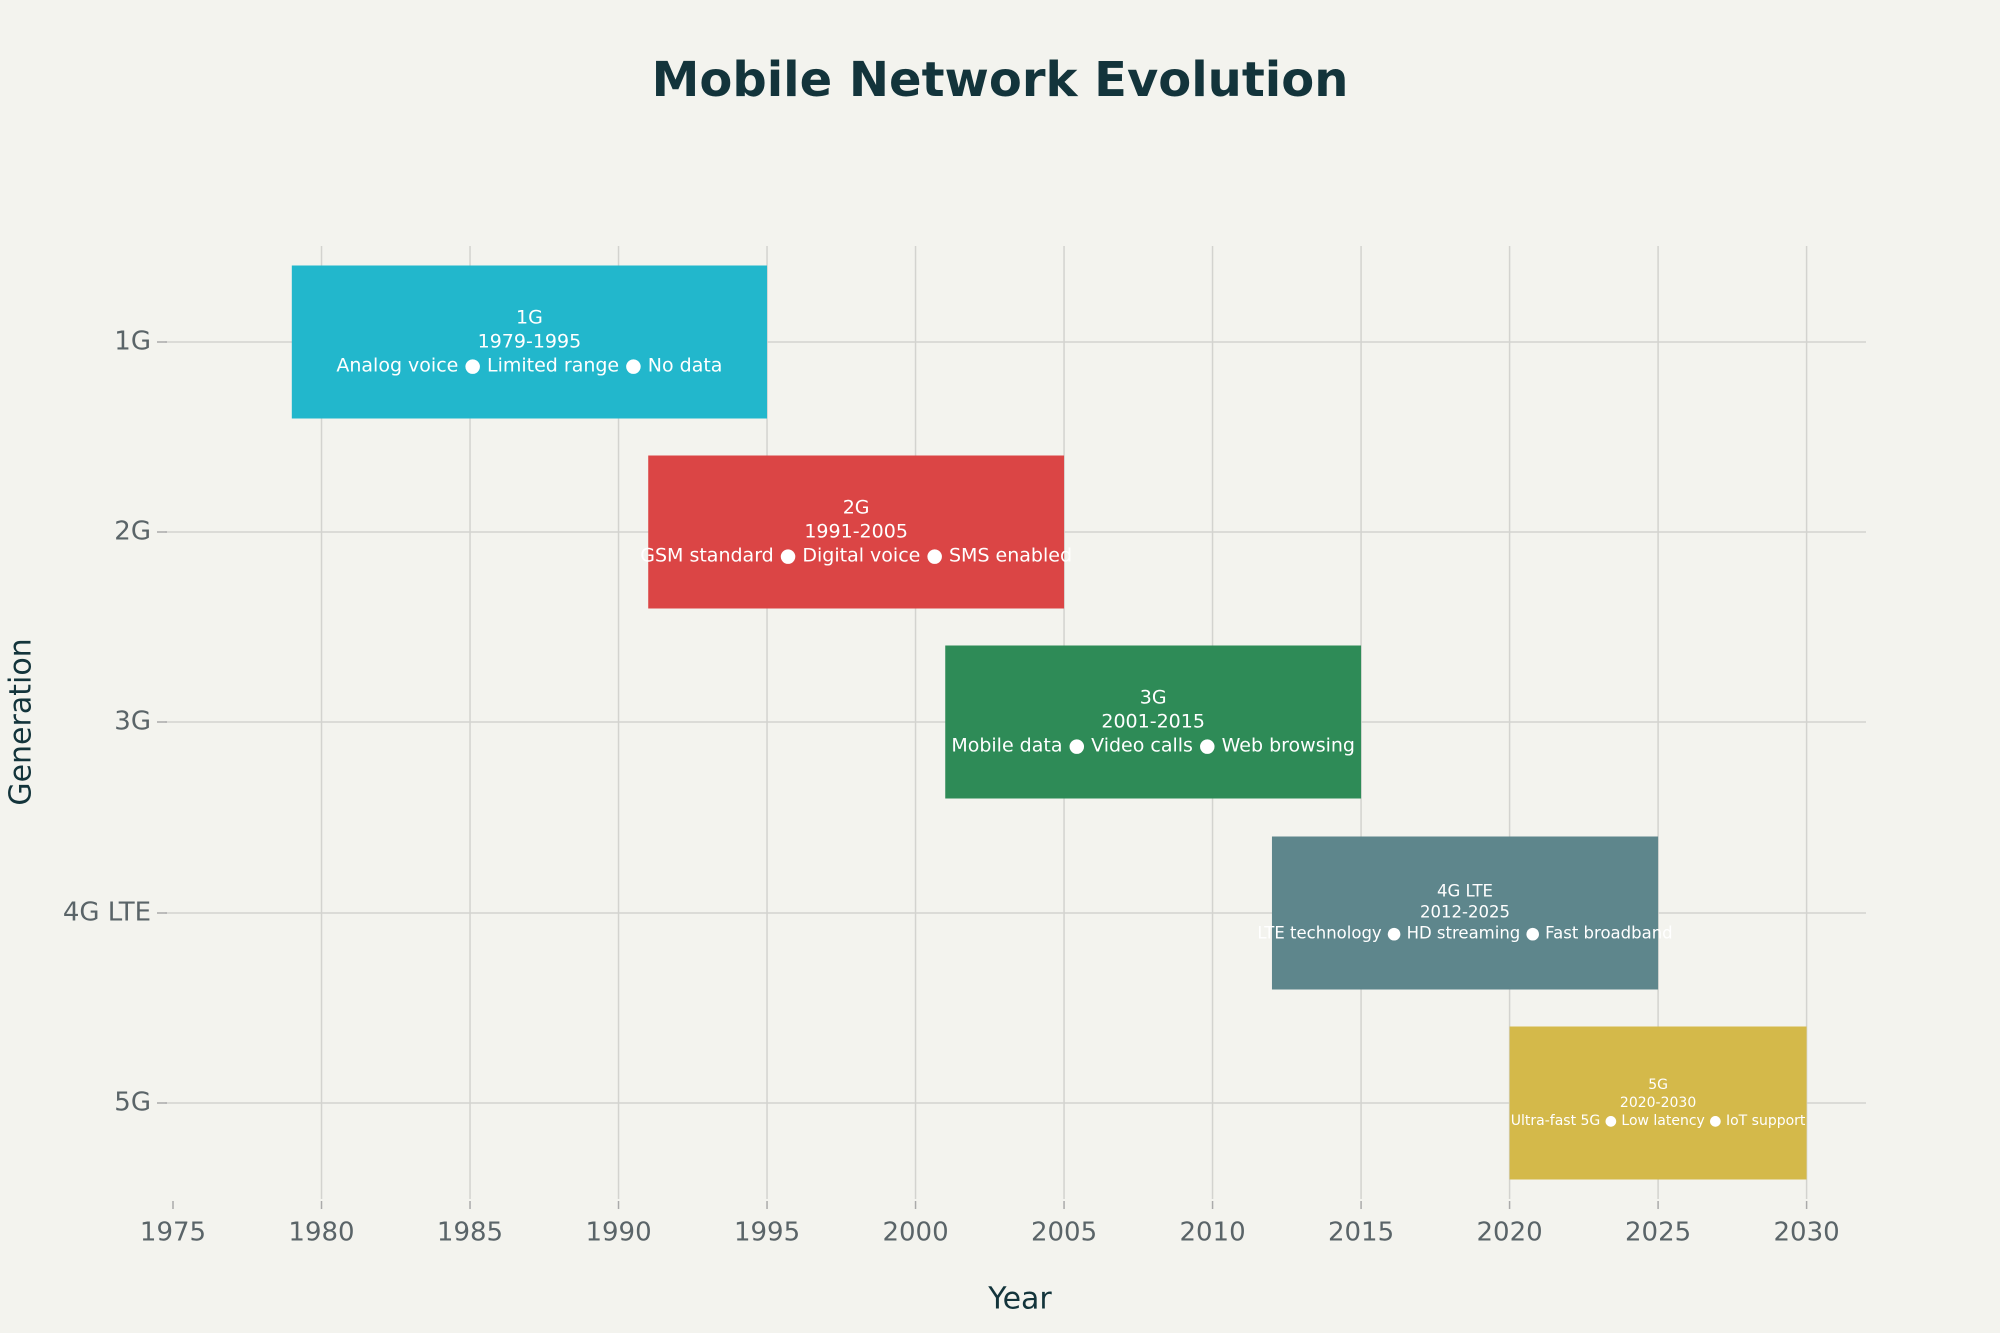 Image resolution: width=2000 pixels, height=1333 pixels. I want to click on bar-label-name: 5G, so click(1658, 1085).